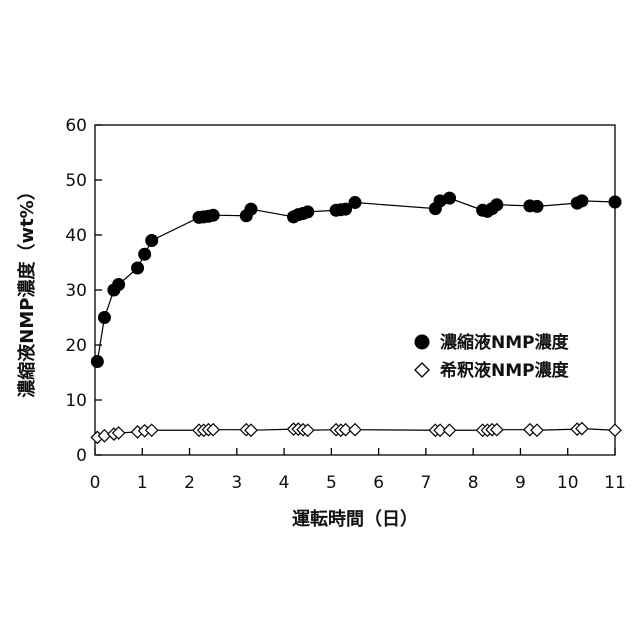 This screenshot has width=640, height=640. I want to click on x-tick-label: 5, so click(331, 483).